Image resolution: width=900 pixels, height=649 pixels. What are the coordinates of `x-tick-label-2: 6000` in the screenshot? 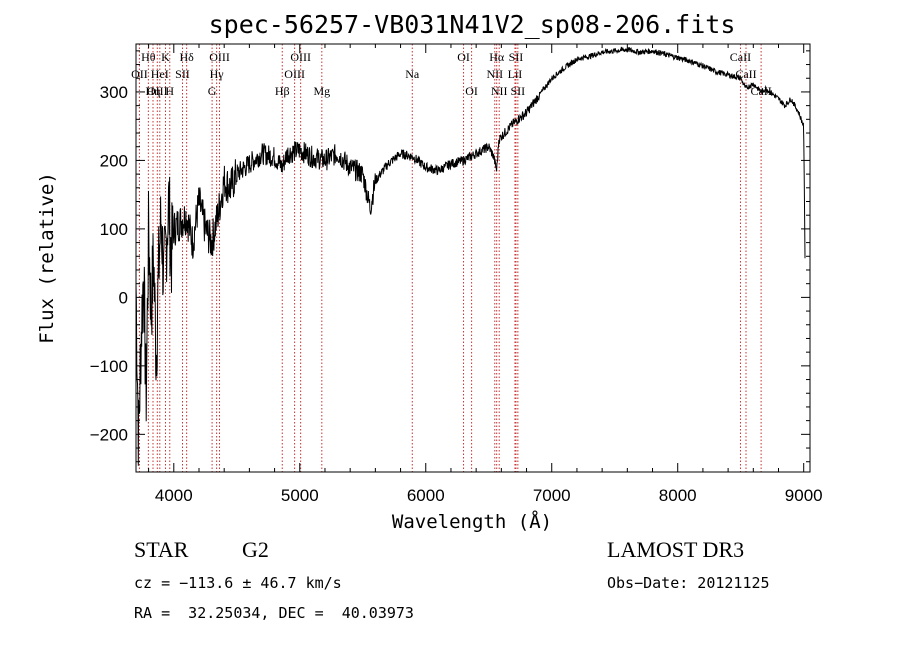 It's located at (426, 495).